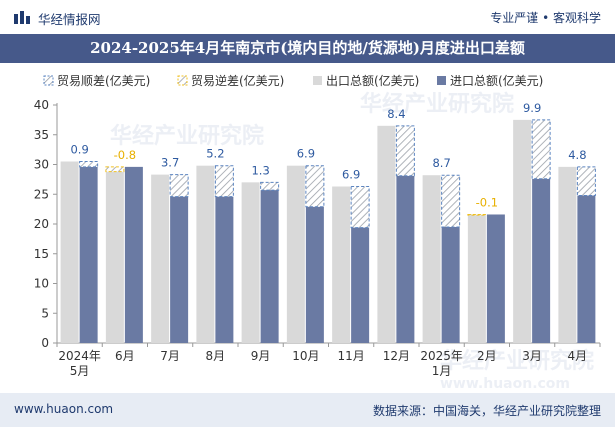 The image size is (615, 427). I want to click on balance-label: 5.2, so click(215, 154).